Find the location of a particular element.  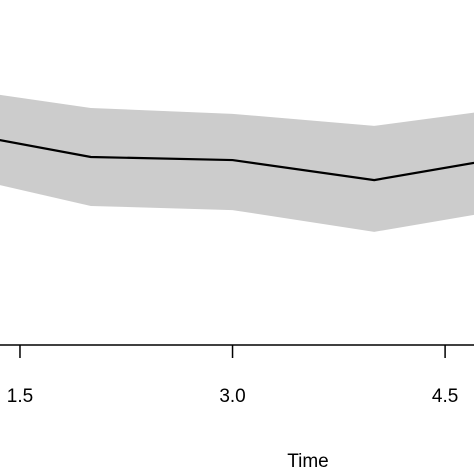

x-tick-label: 3.0 is located at coordinates (232, 396).